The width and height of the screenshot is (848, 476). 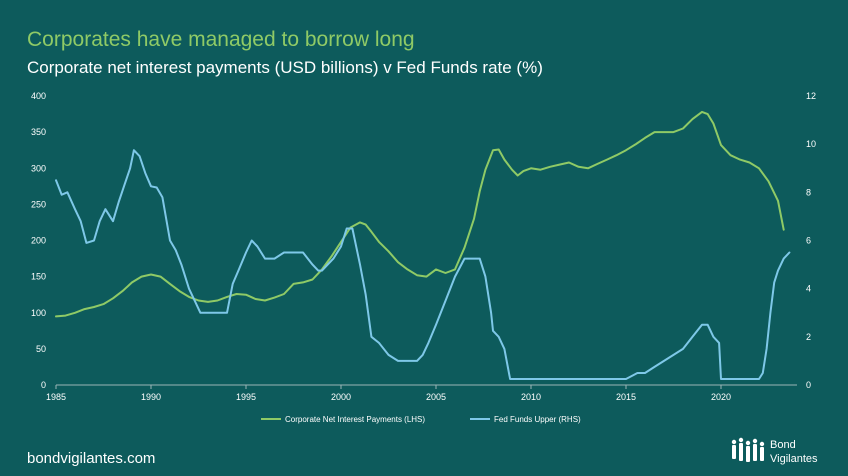 What do you see at coordinates (38, 168) in the screenshot?
I see `y-left-tick-label: 300` at bounding box center [38, 168].